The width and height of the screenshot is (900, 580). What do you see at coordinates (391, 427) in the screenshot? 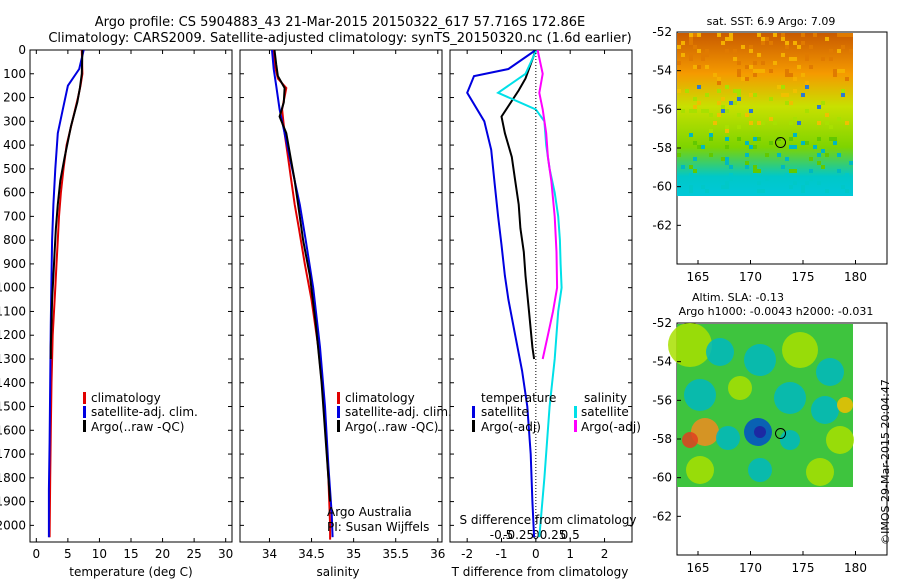
I see `legend-label-argo: Argo(..raw -QC)` at bounding box center [391, 427].